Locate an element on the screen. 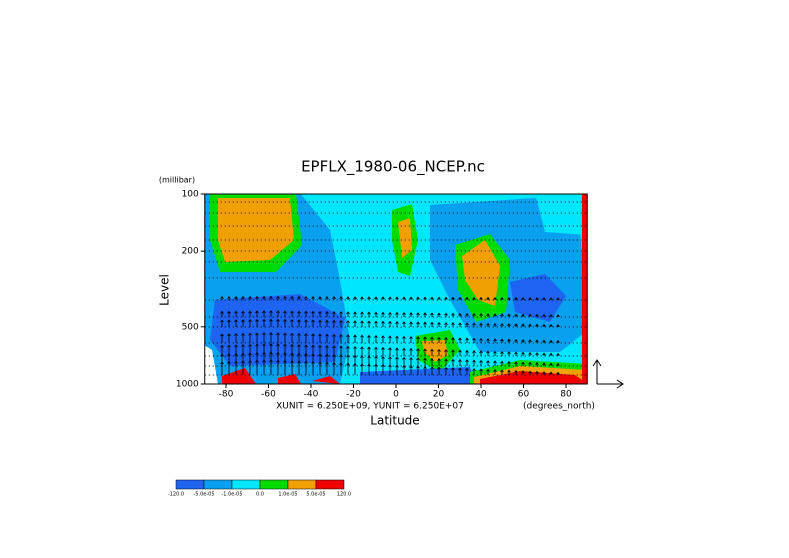 The width and height of the screenshot is (789, 558). ref-arrow-y is located at coordinates (597, 371).